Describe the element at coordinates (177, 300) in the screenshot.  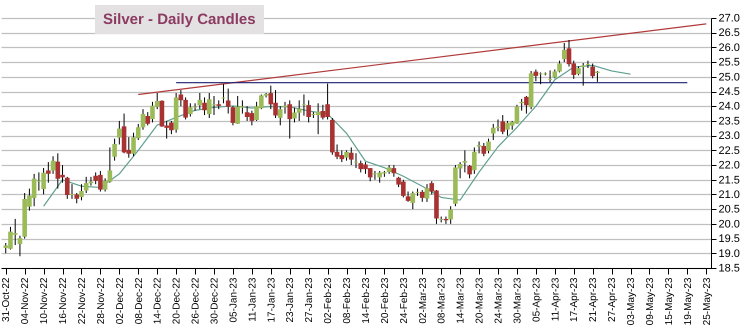
I see `x-tick-label: 20-Dec-22` at that location.